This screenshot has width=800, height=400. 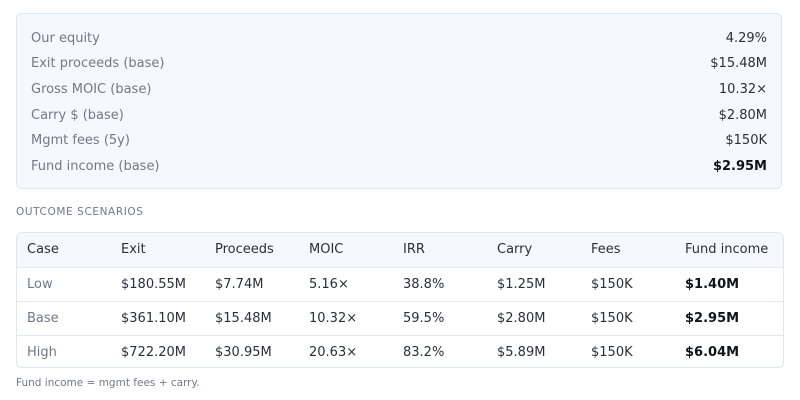 What do you see at coordinates (43, 318) in the screenshot?
I see `table-cell: Base` at bounding box center [43, 318].